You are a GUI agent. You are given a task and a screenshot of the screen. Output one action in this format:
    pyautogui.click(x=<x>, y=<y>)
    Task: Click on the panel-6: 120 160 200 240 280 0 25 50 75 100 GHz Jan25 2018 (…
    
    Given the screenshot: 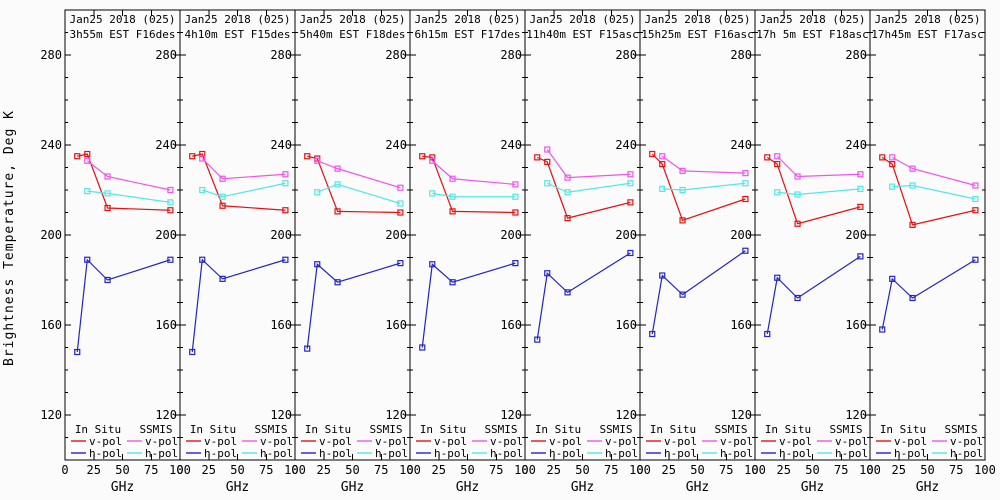 What is the action you would take?
    pyautogui.click(x=690, y=252)
    